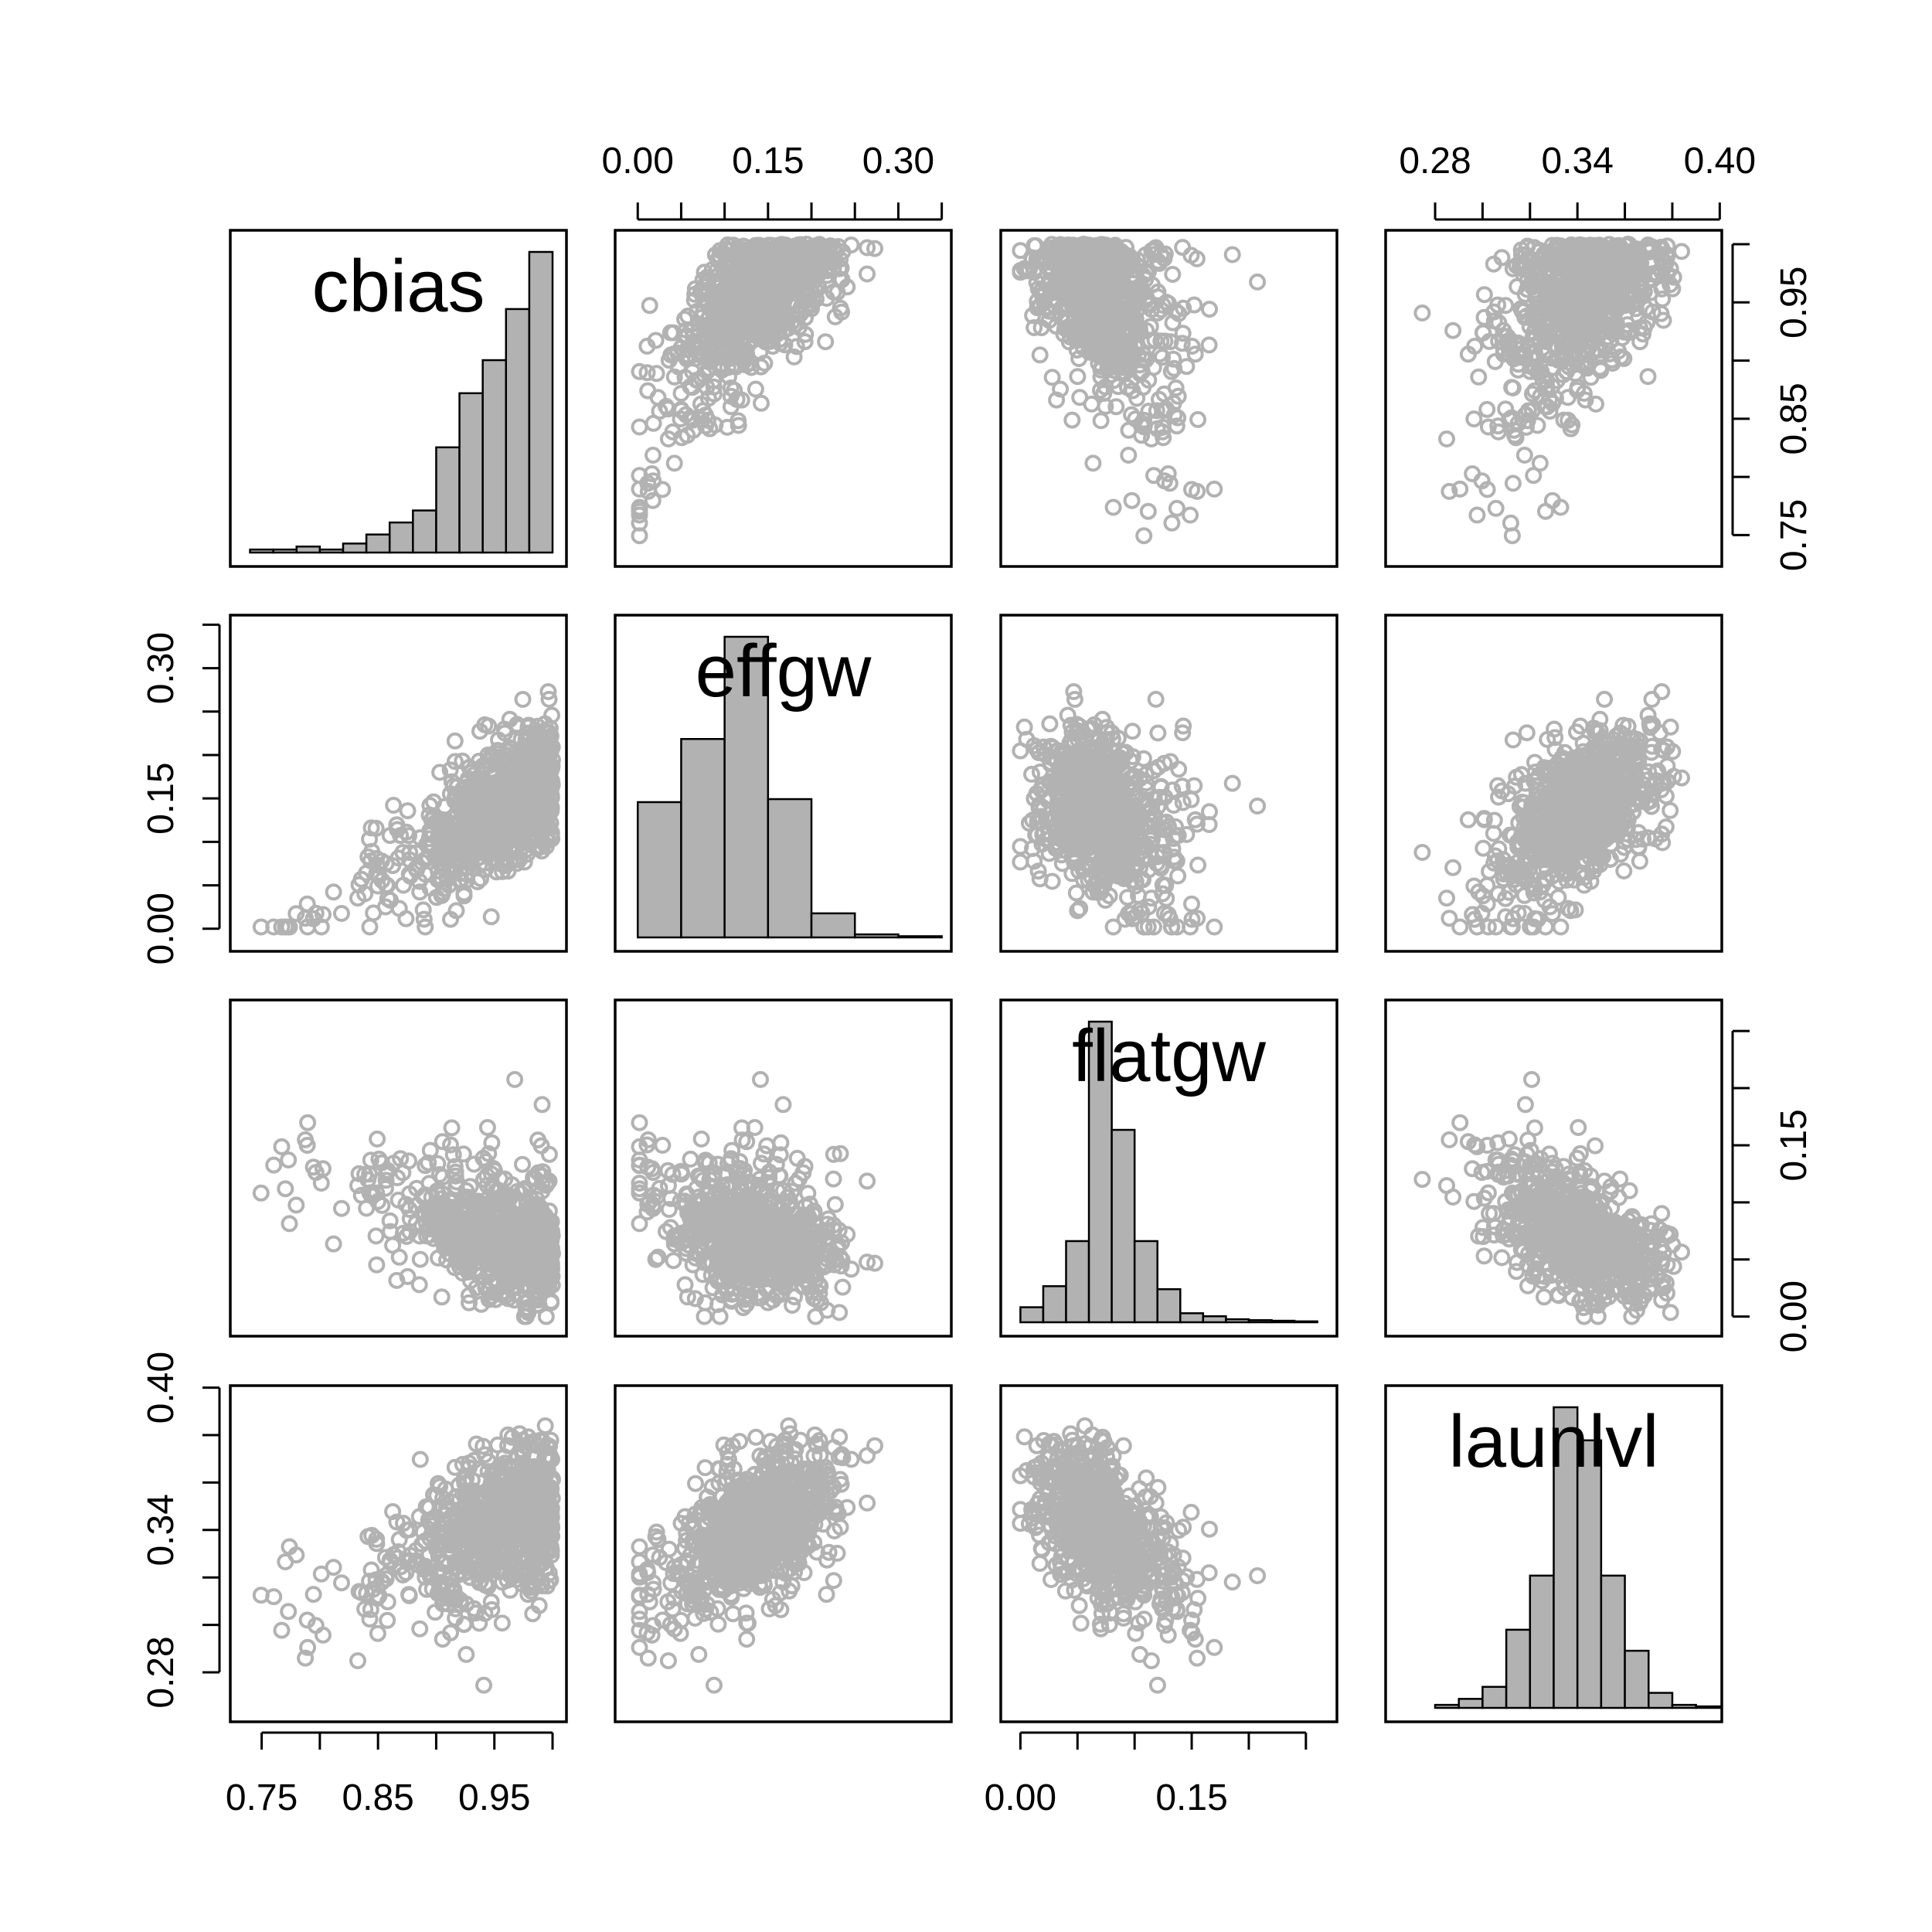 This screenshot has height=1932, width=1932. Describe the element at coordinates (1552, 390) in the screenshot. I see `panel-cbias-vs-launlvl` at that location.